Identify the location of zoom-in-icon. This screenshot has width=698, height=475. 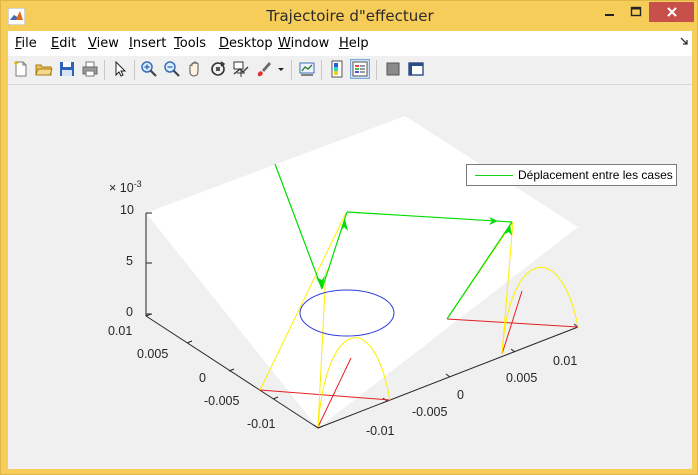
(149, 69).